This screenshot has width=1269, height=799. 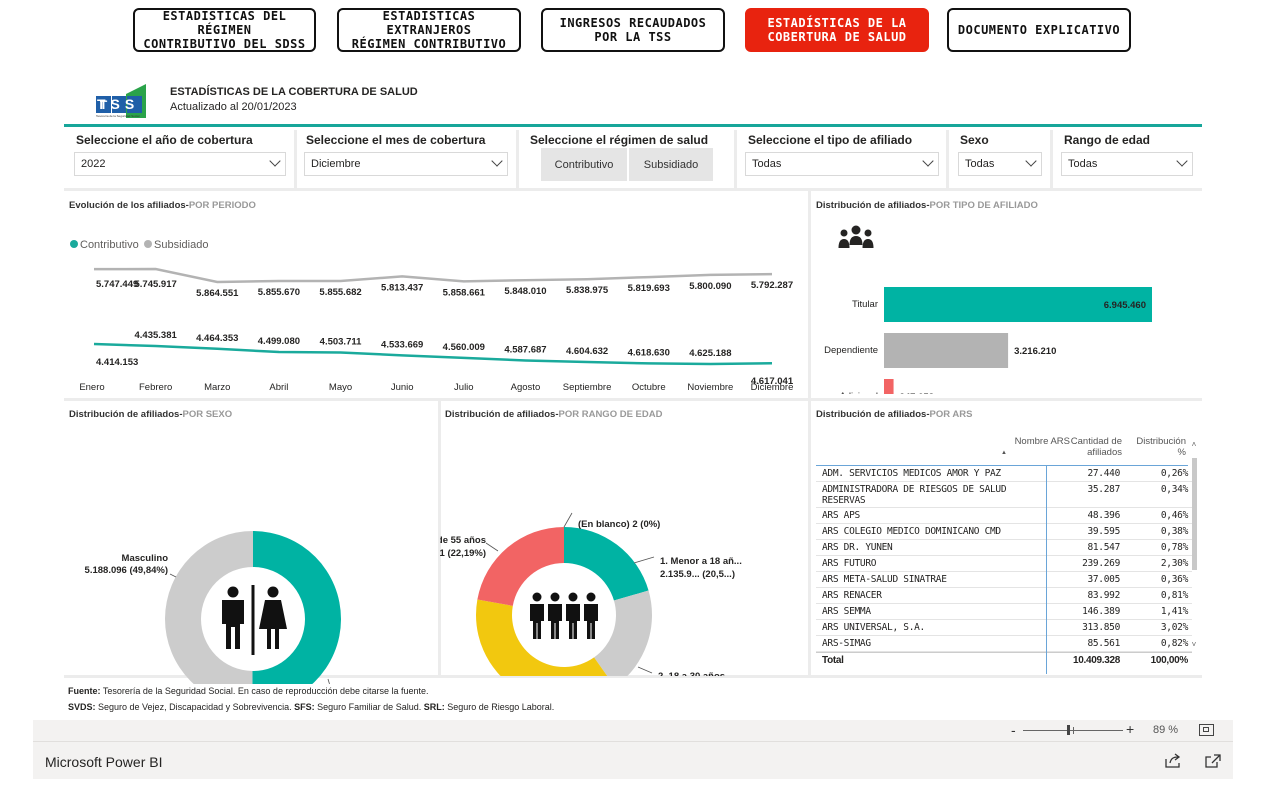 What do you see at coordinates (296, 607) in the screenshot?
I see `donut-slice-femenino` at bounding box center [296, 607].